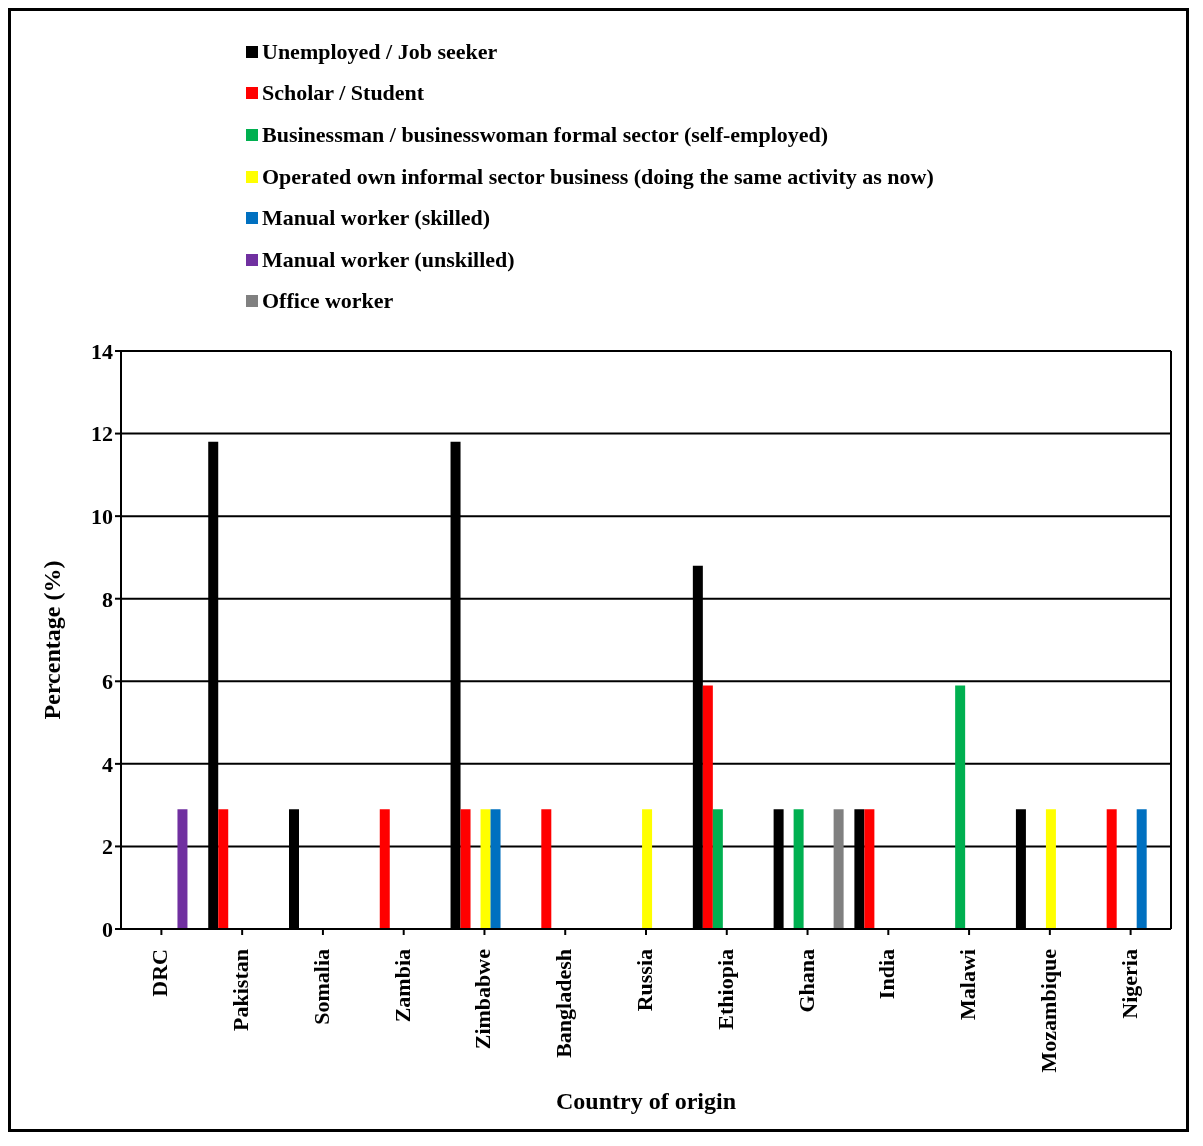 The image size is (1203, 1146). Describe the element at coordinates (107, 847) in the screenshot. I see `y-tick-label: 2` at that location.